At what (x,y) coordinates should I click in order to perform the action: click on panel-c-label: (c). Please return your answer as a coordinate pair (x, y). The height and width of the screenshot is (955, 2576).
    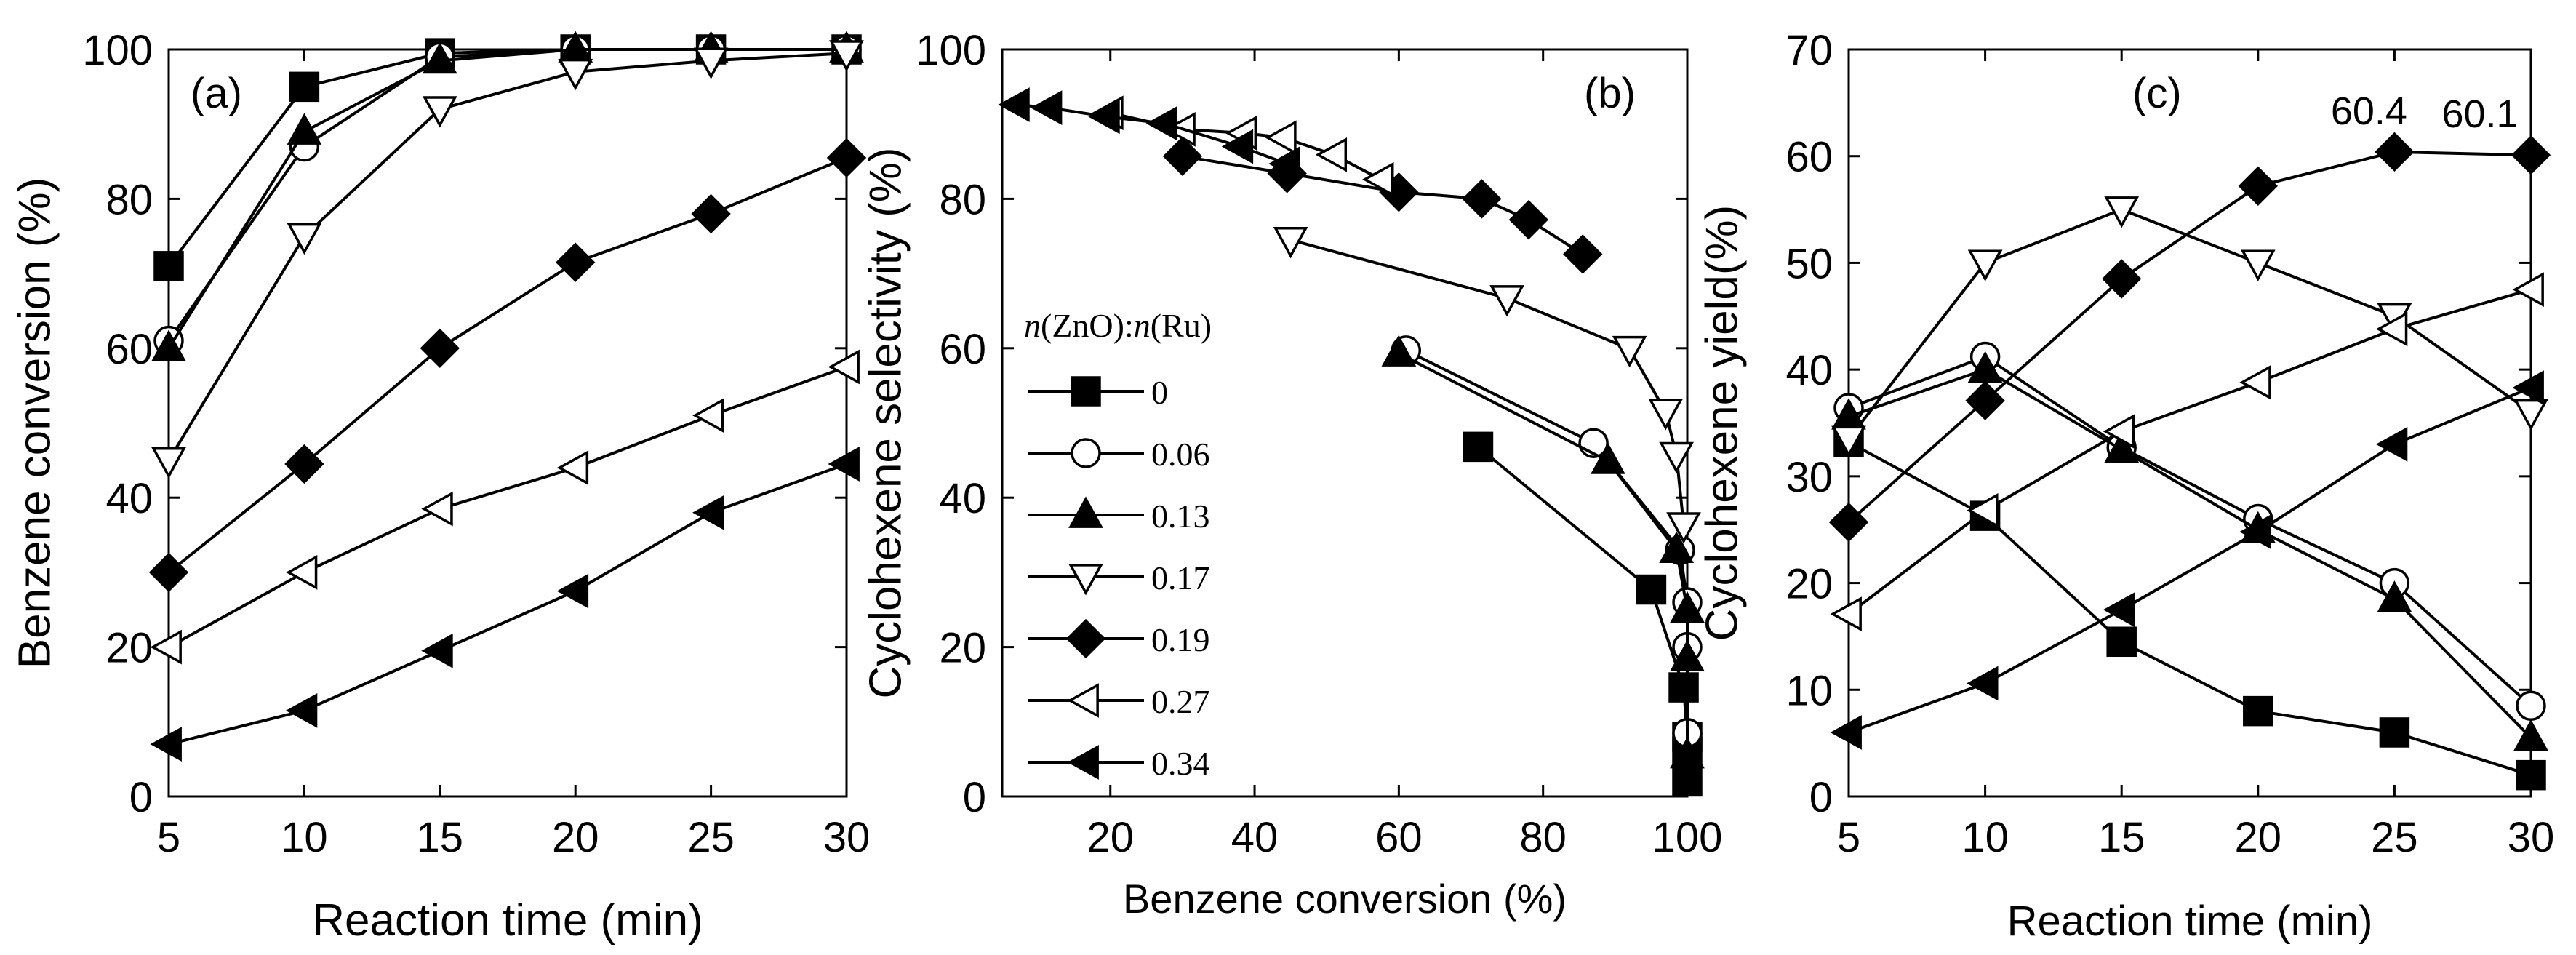
    Looking at the image, I should click on (2157, 93).